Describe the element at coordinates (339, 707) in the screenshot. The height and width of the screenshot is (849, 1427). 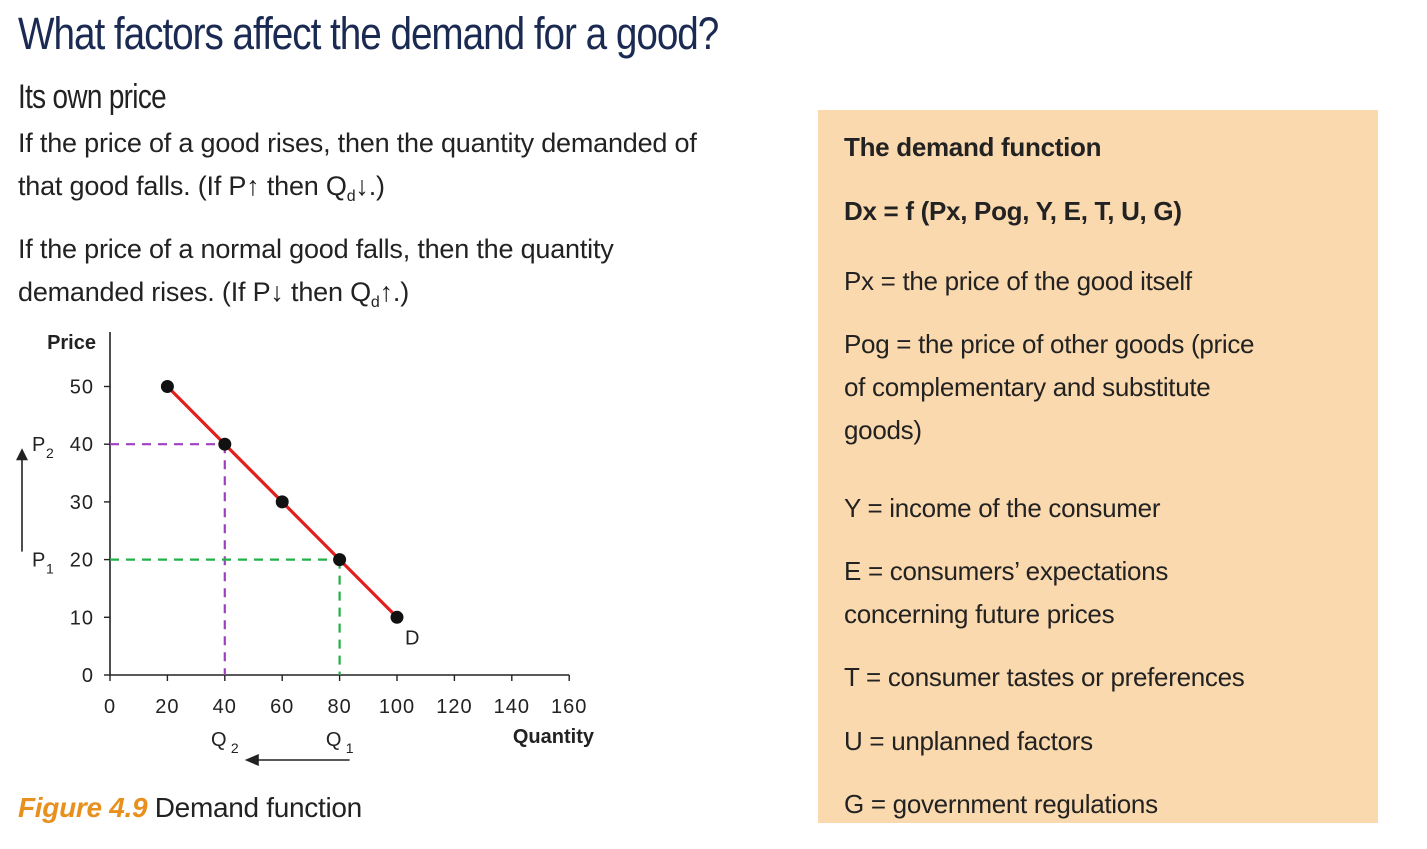
I see `x-tick-label: 80` at that location.